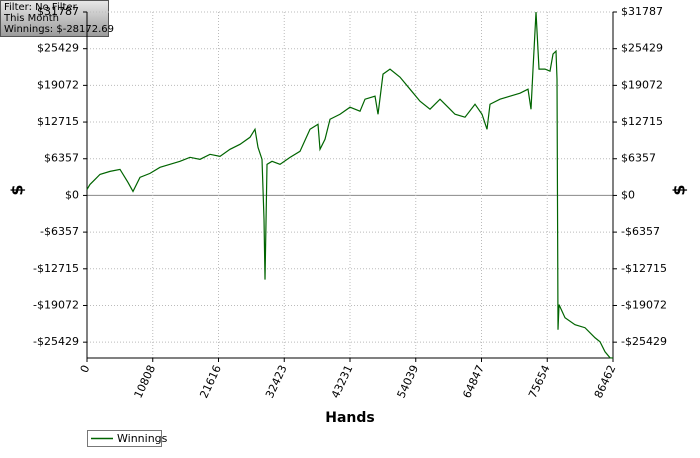 This screenshot has height=458, width=700. I want to click on y-tick-label: -$19072, so click(56, 304).